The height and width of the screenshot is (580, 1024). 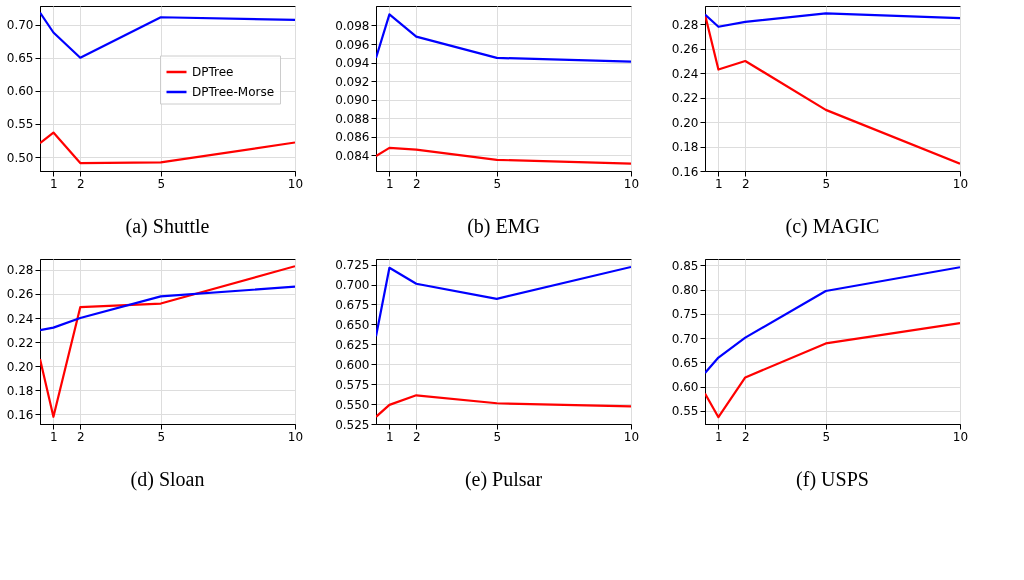 I want to click on y-tick-label: 0.80, so click(x=685, y=290).